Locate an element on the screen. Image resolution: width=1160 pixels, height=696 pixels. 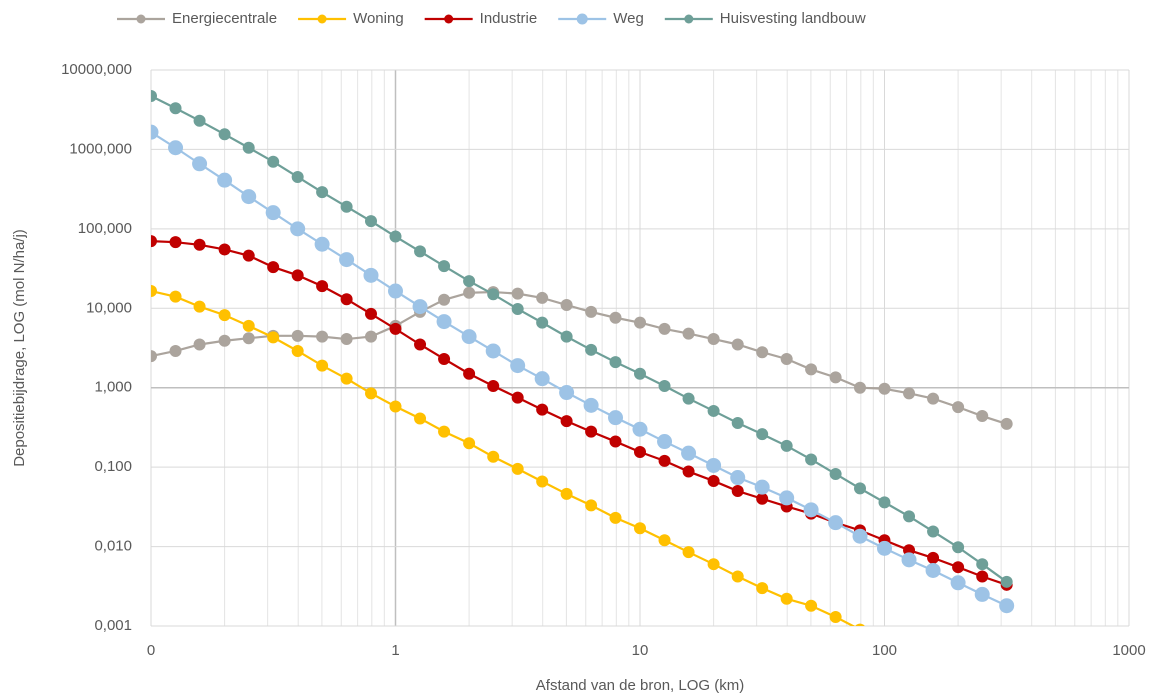
y-tick-label: 10,000 is located at coordinates (109, 307).